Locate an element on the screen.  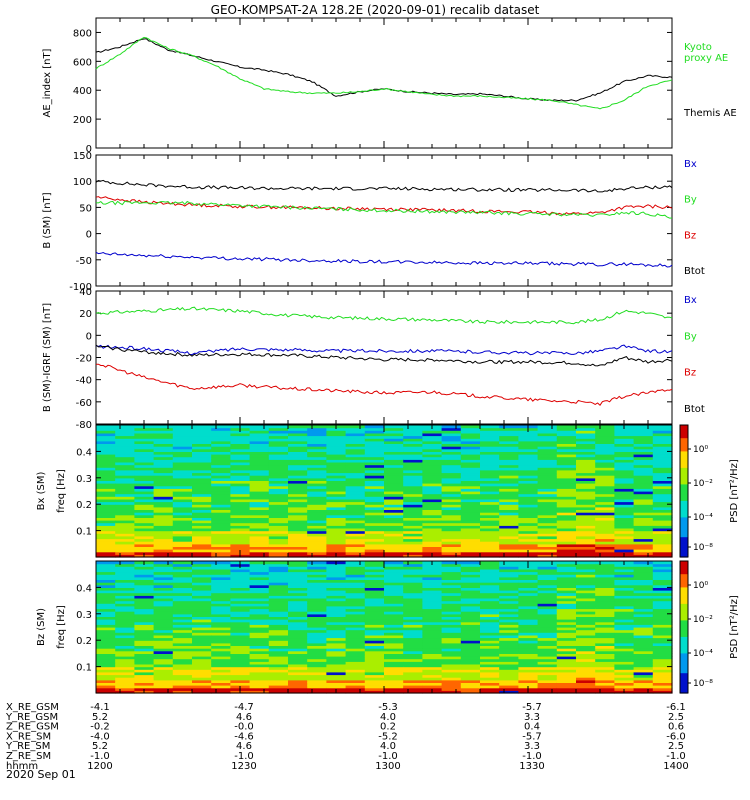
spectrogram-cells is located at coordinates (384, 627).